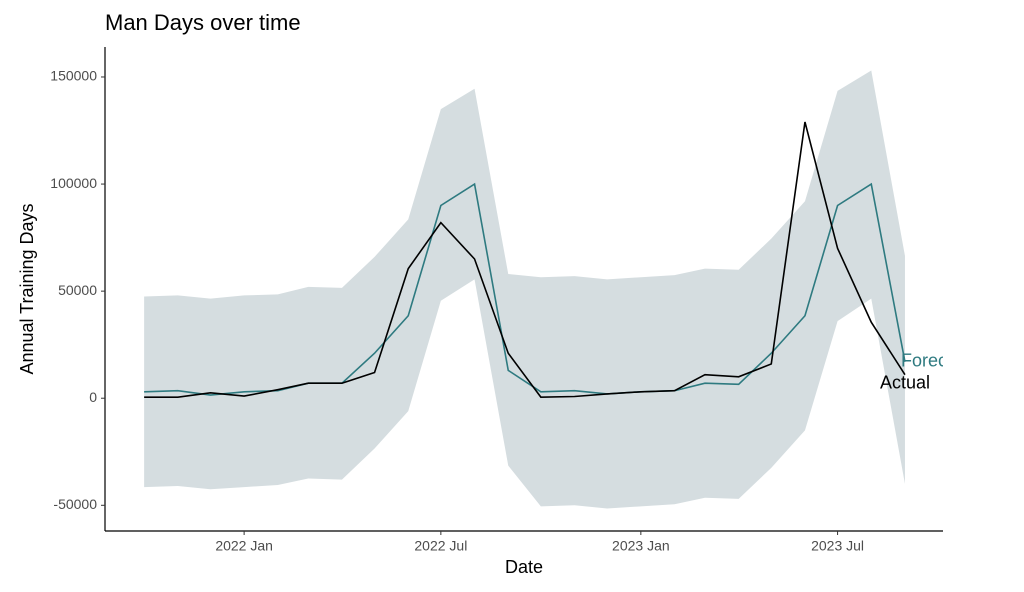 This screenshot has width=1024, height=592. I want to click on y-tick-label: 0, so click(93, 397).